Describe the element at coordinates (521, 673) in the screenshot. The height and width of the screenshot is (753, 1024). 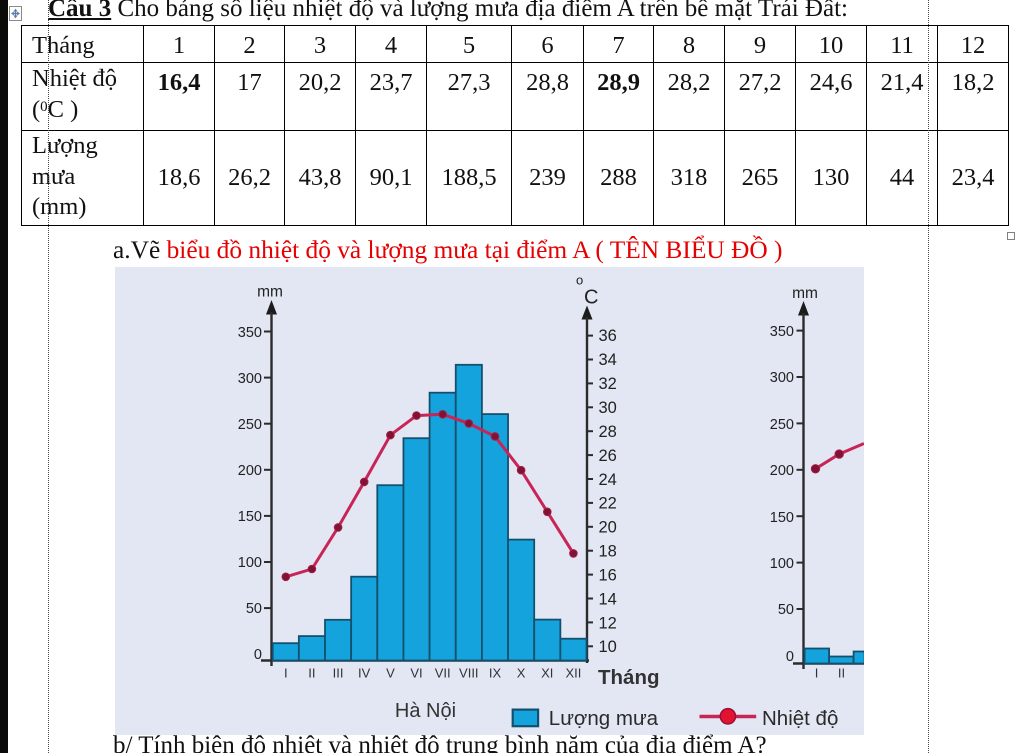
I see `svg-text: X` at that location.